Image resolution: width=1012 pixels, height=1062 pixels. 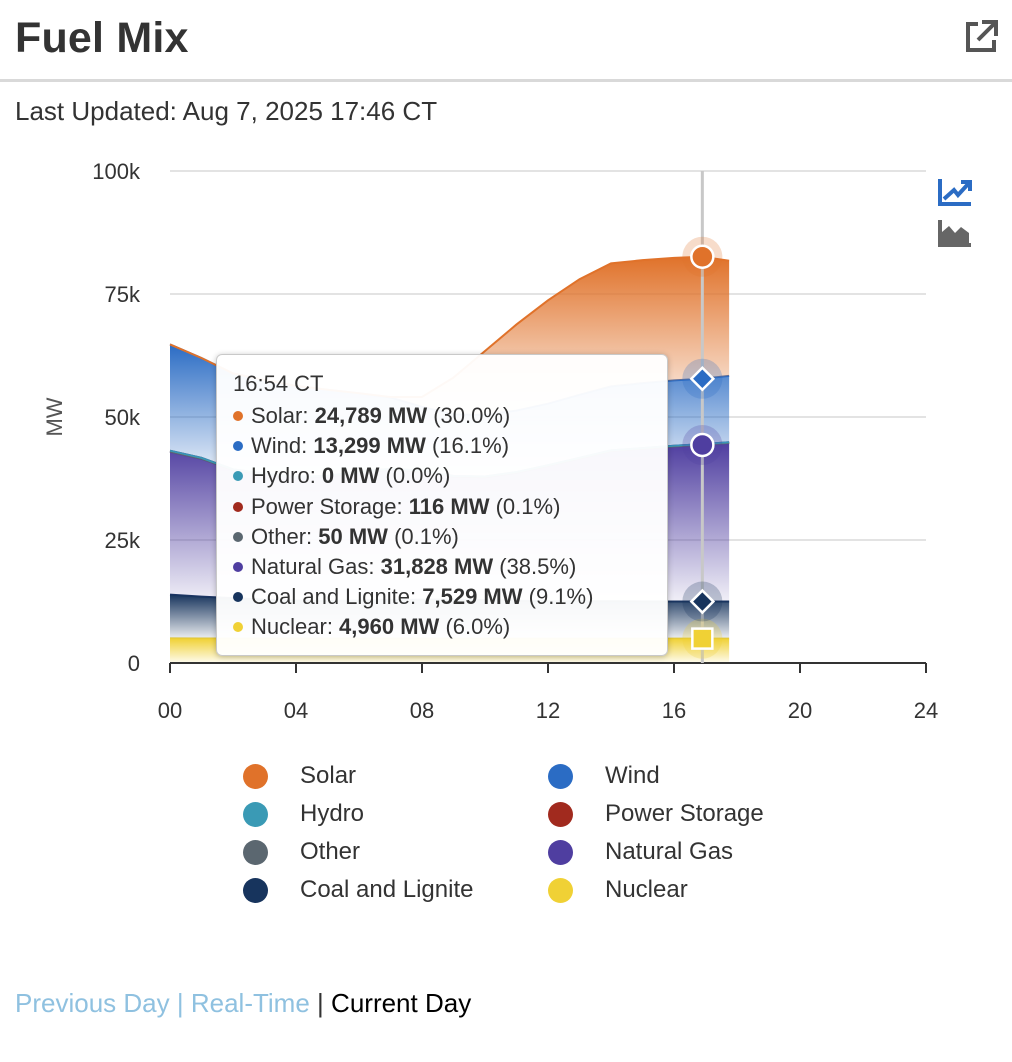 What do you see at coordinates (981, 37) in the screenshot?
I see `external-link-icon` at bounding box center [981, 37].